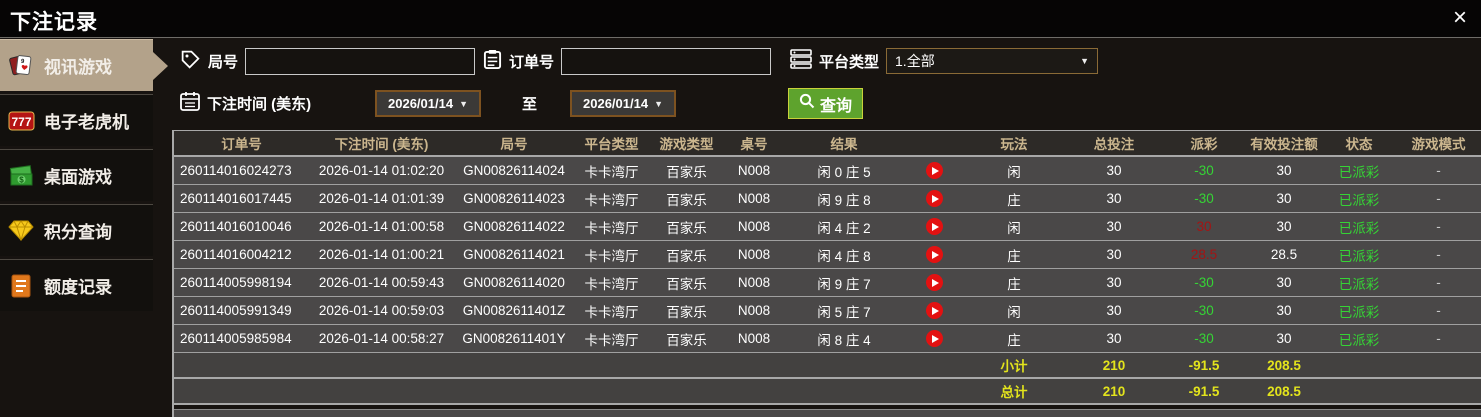  I want to click on sidebar: 9 视讯游戏 777 电子老虎机 $ 桌面游戏, so click(84, 176).